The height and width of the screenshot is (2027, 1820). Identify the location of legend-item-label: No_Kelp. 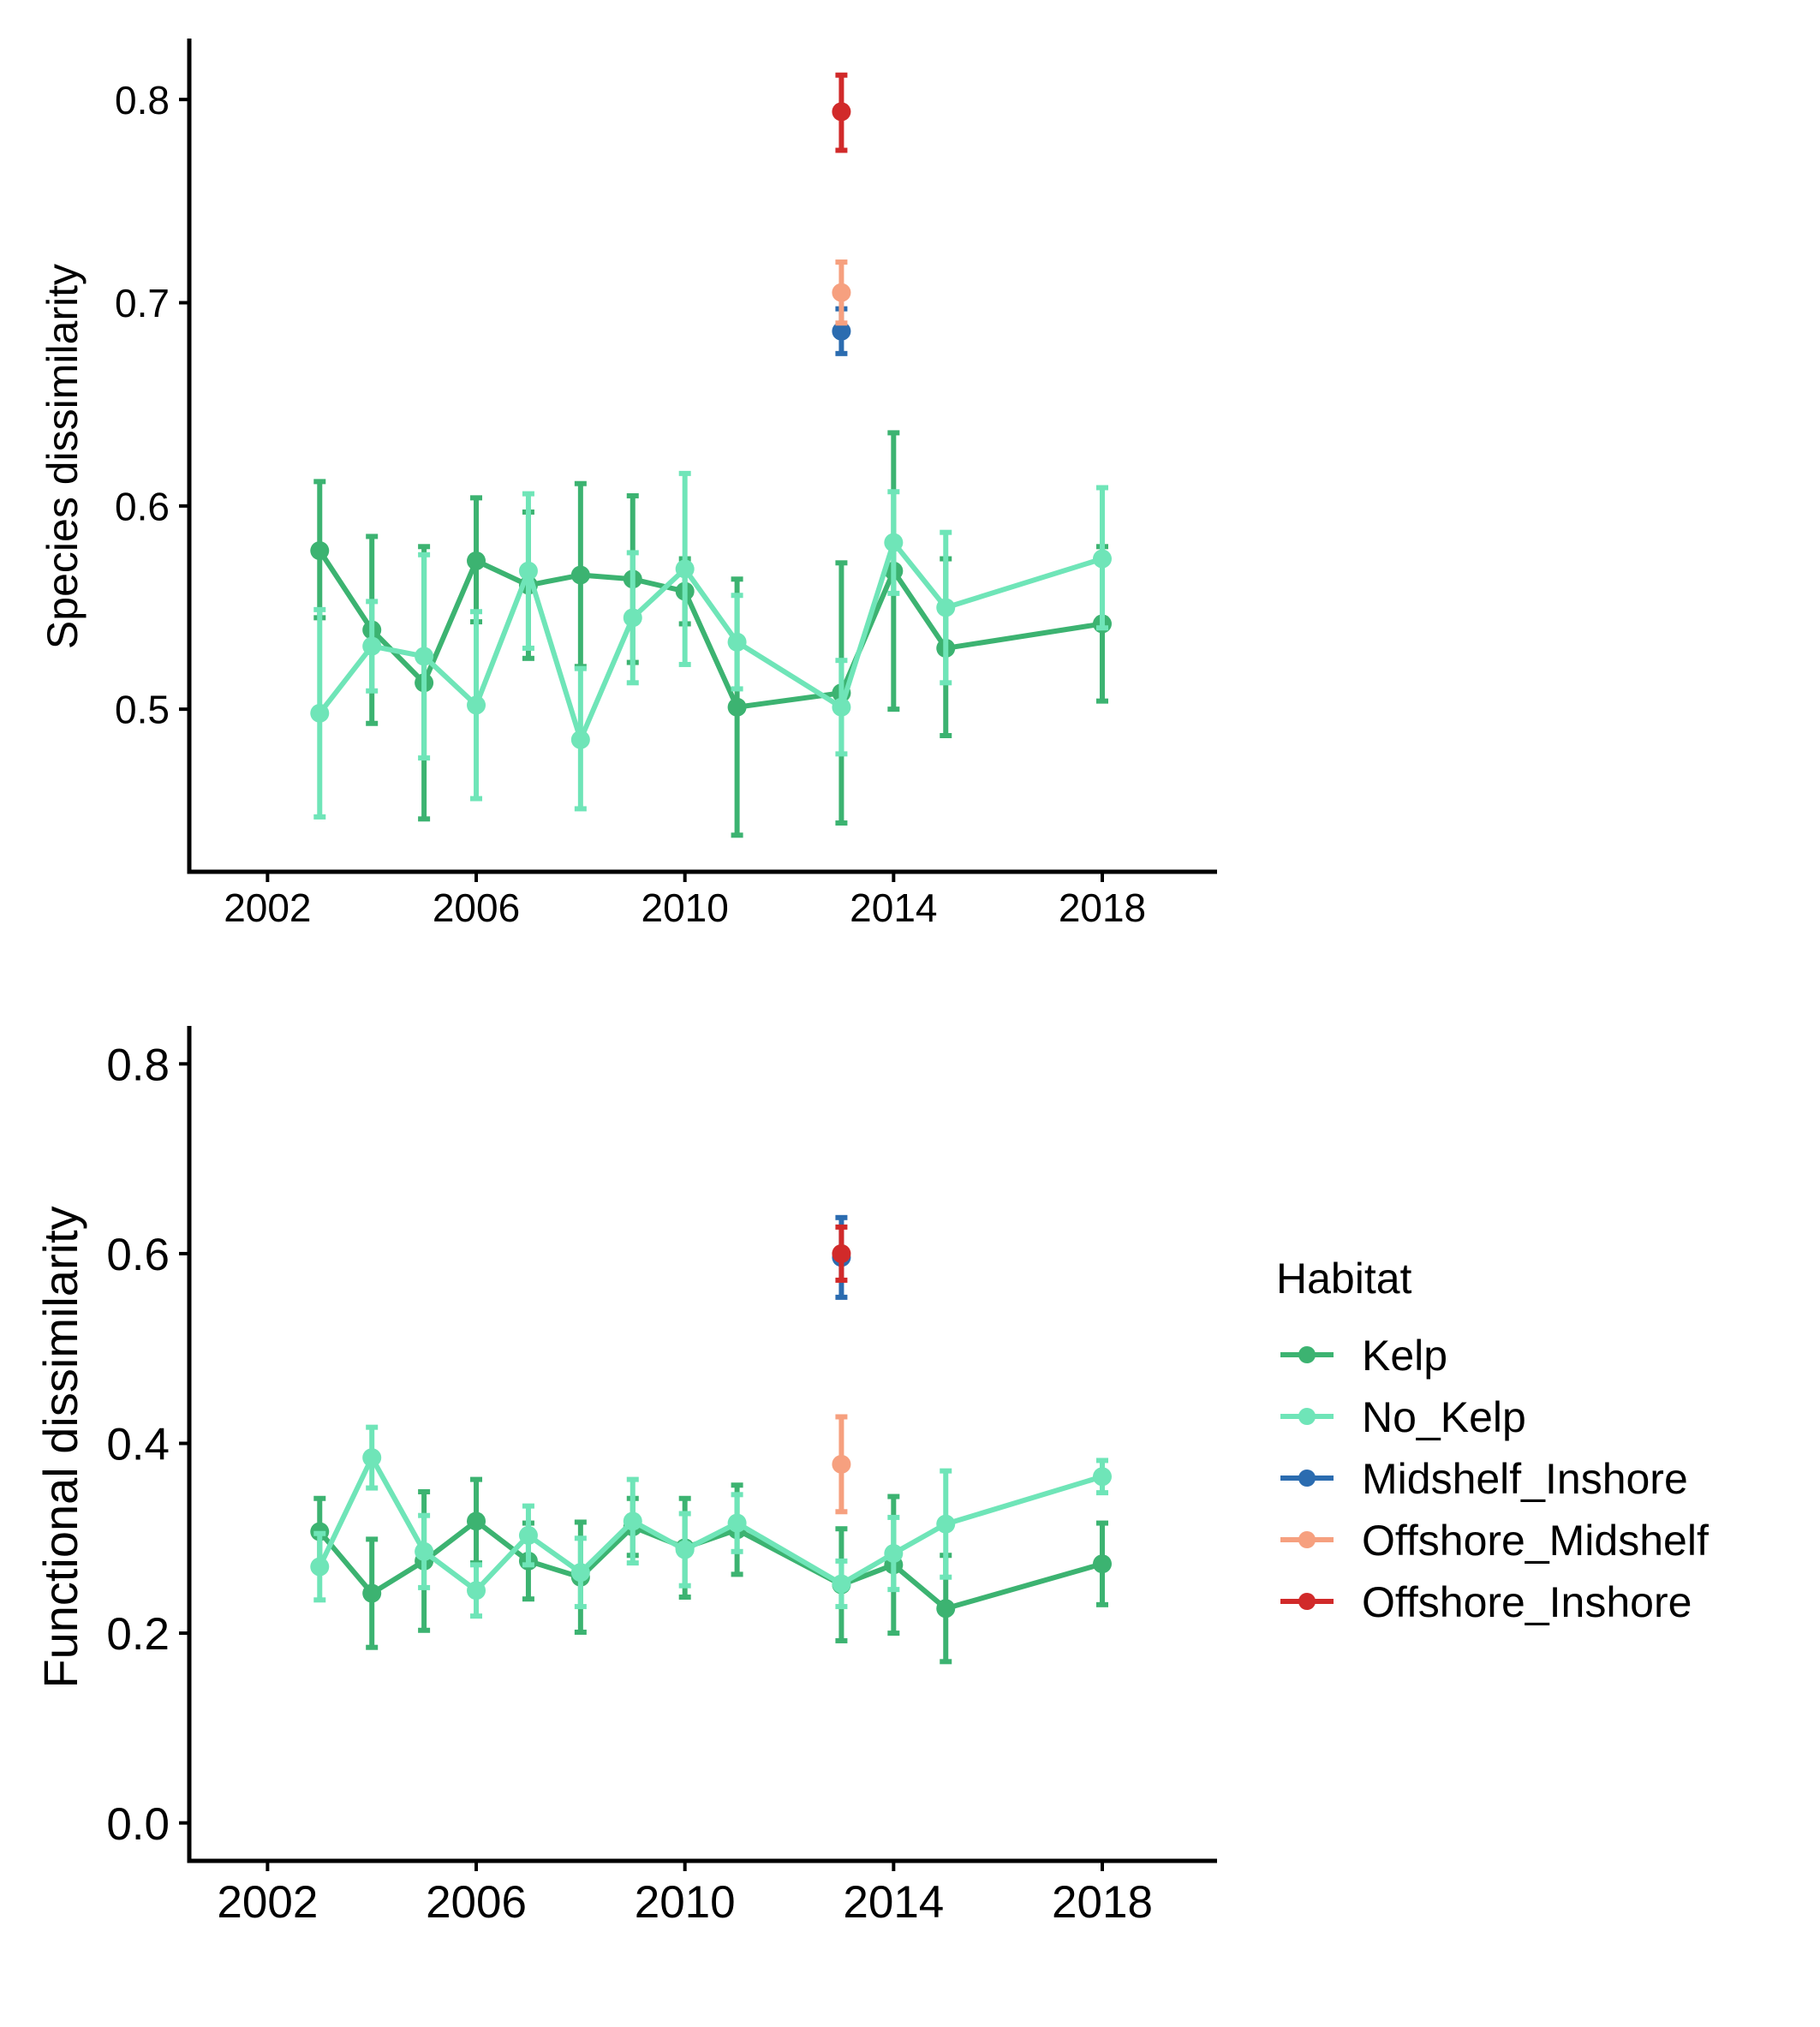
(1444, 1417).